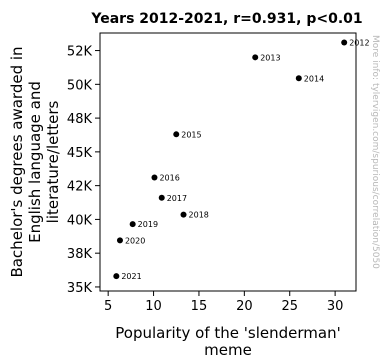  What do you see at coordinates (80, 220) in the screenshot?
I see `y-tick-label: 40K` at bounding box center [80, 220].